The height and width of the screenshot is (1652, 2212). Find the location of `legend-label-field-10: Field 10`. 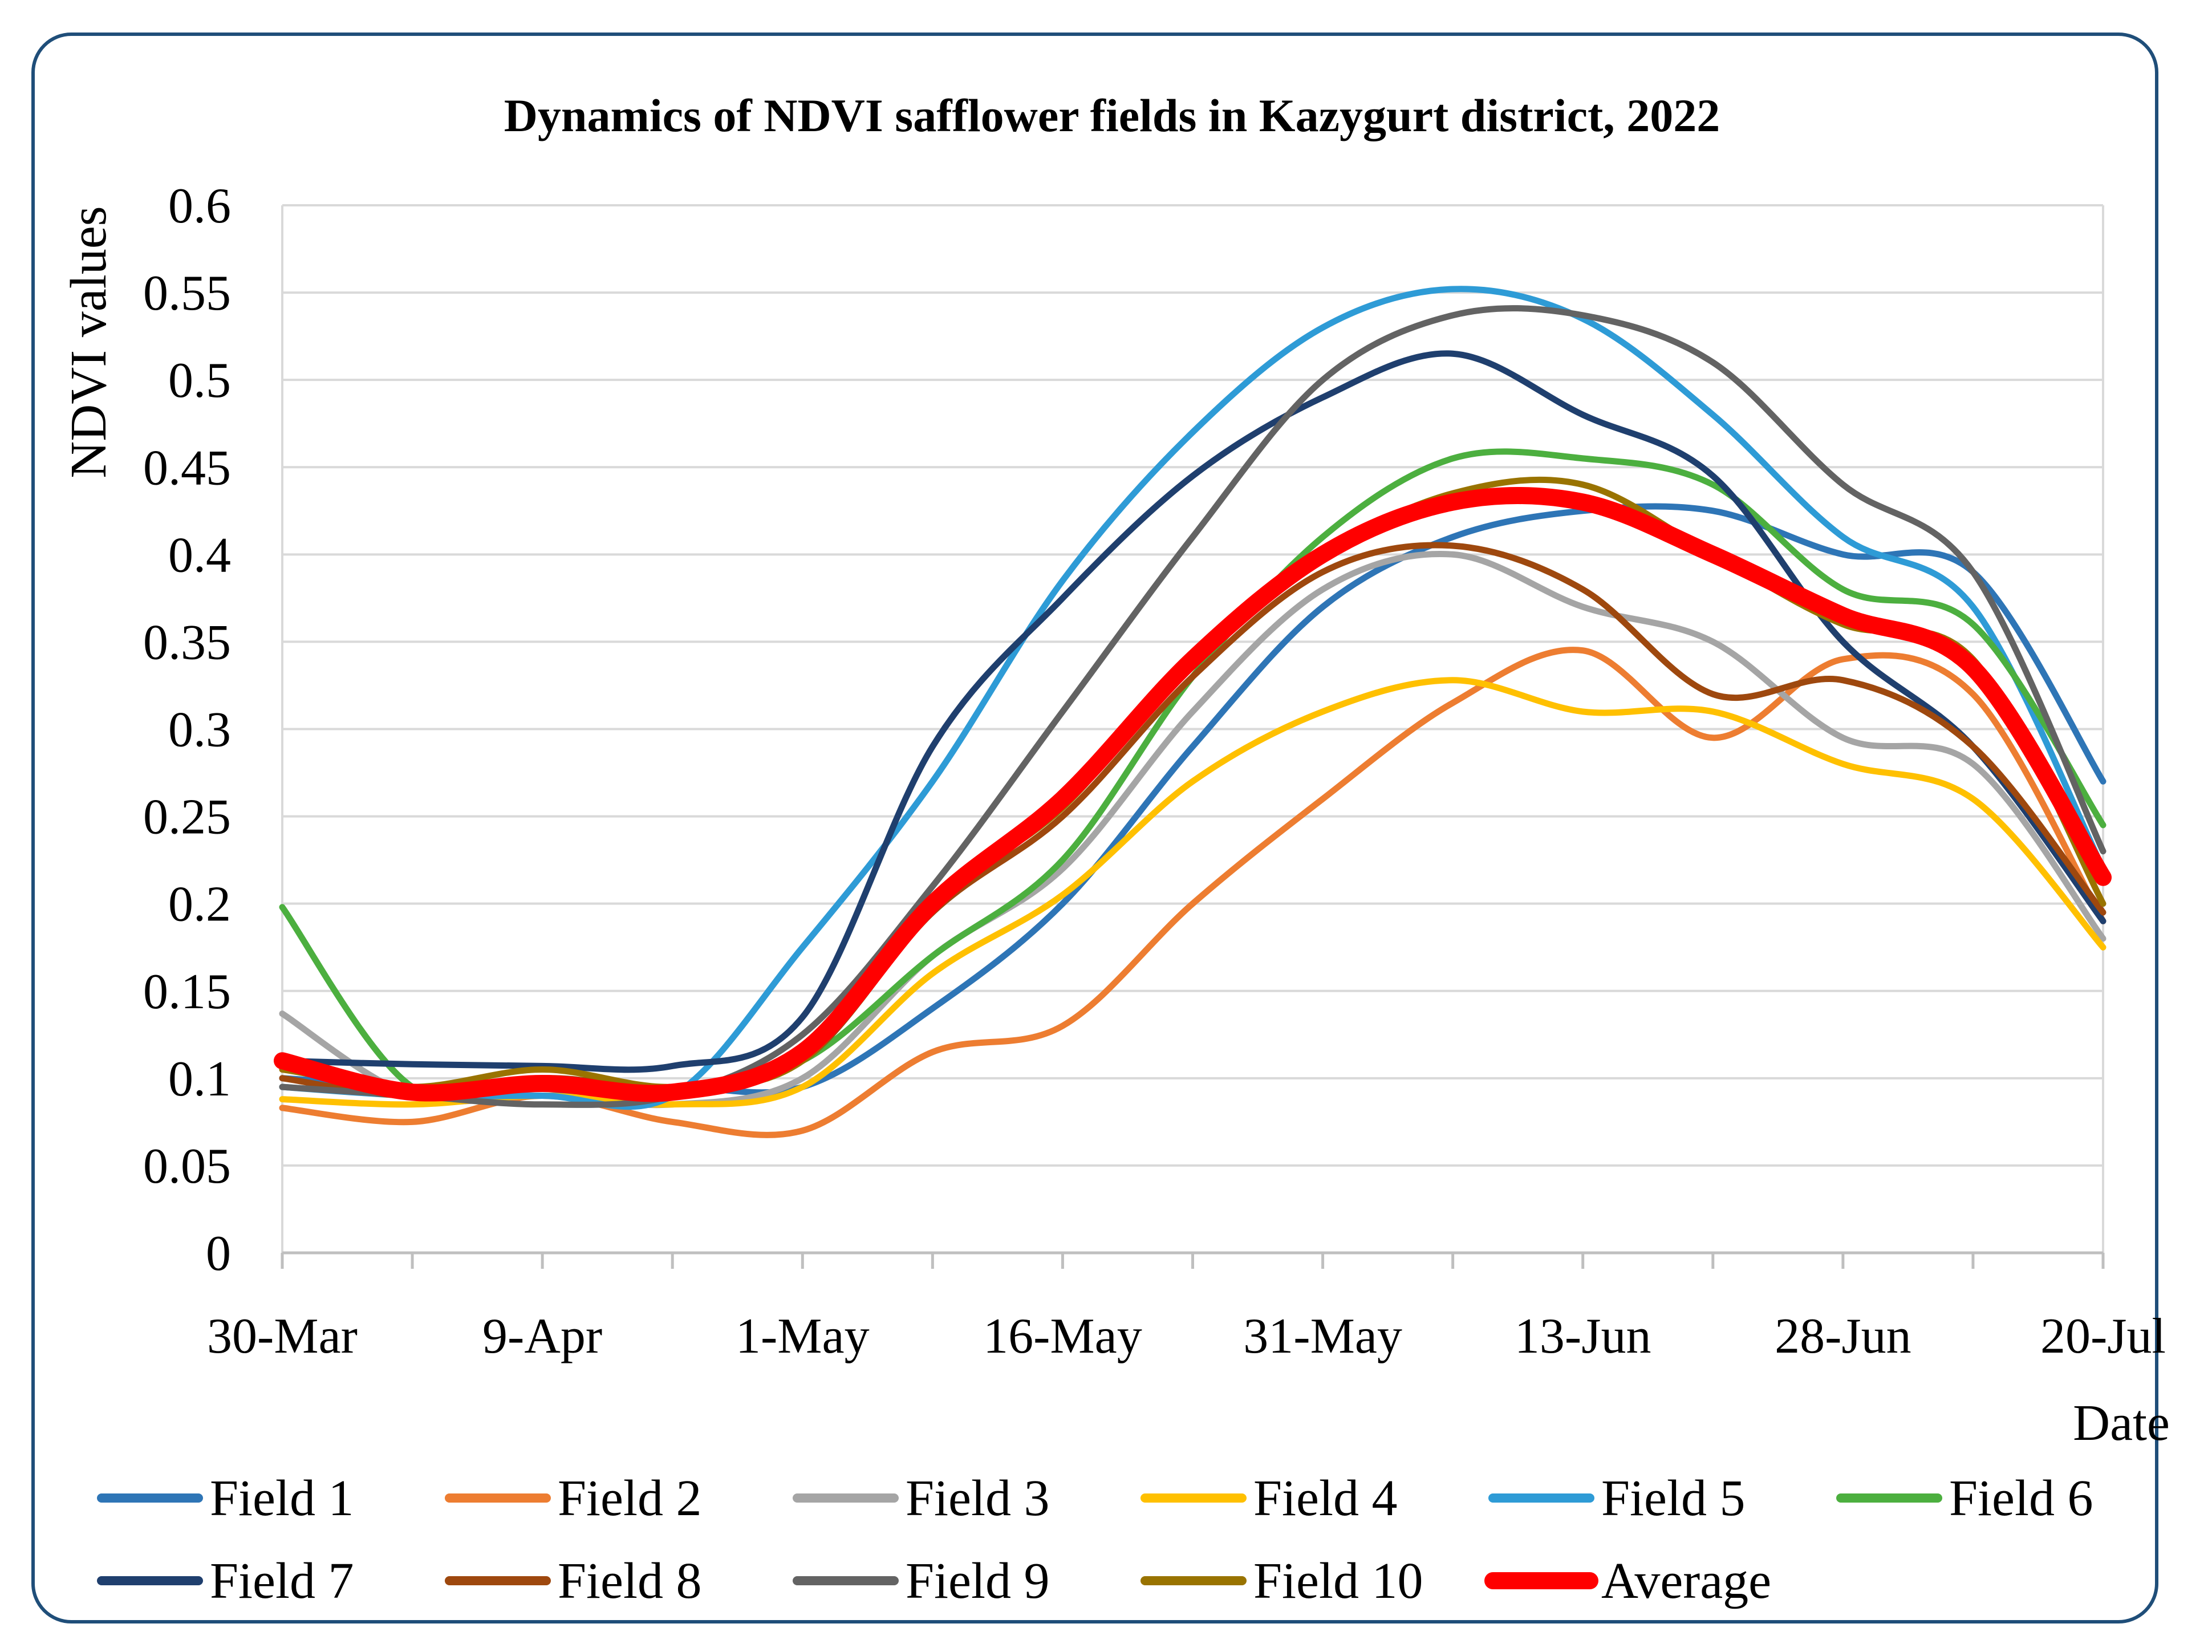

legend-label-field-10: Field 10 is located at coordinates (1338, 1581).